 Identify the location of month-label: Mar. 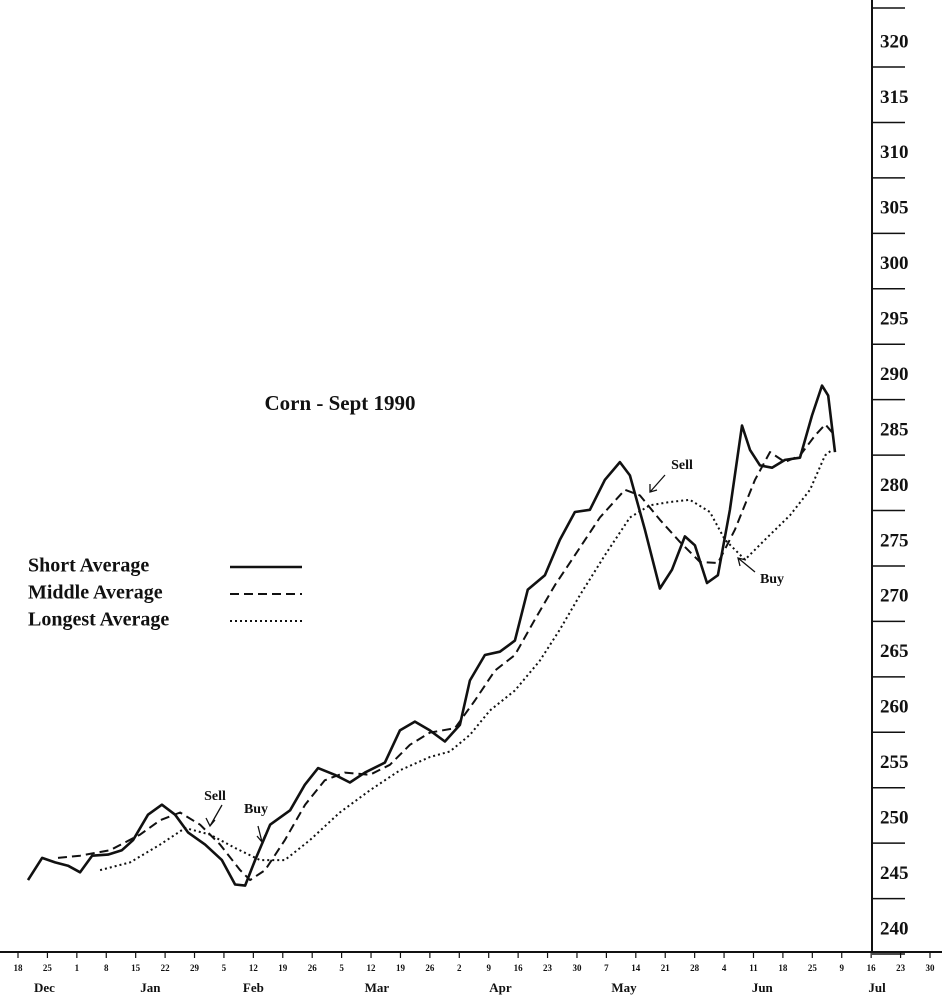
(377, 987).